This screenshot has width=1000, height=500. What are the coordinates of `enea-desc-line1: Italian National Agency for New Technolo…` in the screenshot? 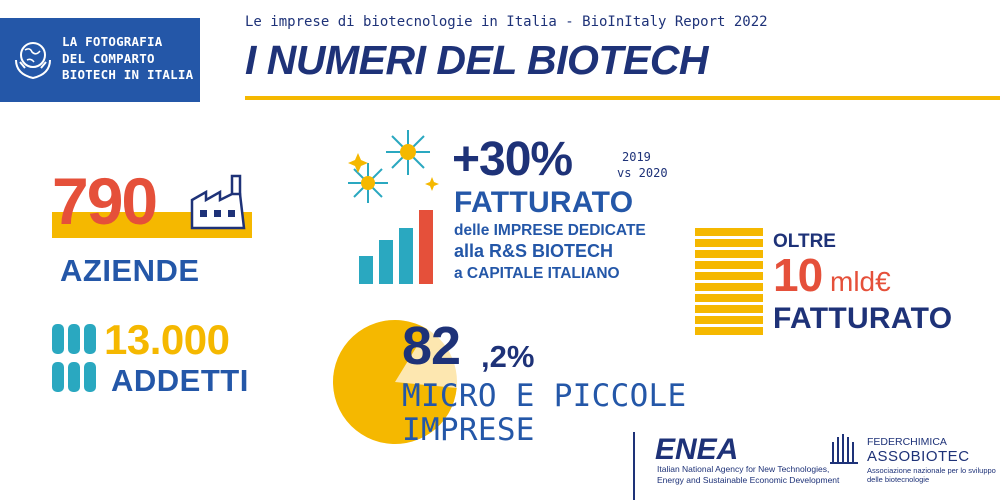 It's located at (743, 469).